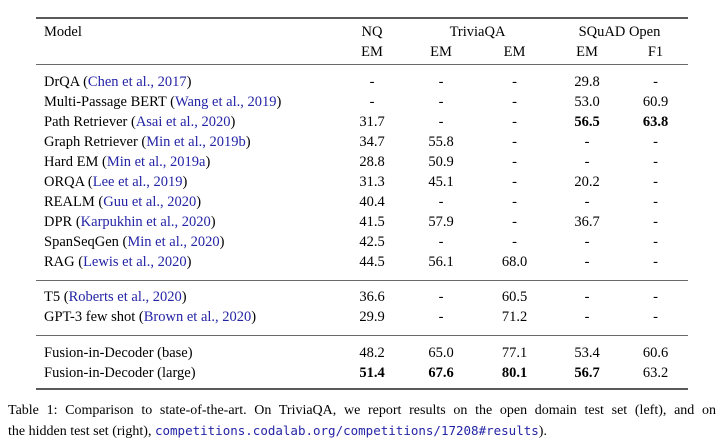  Describe the element at coordinates (619, 32) in the screenshot. I see `header-group-squad-open: SQuAD Open` at that location.